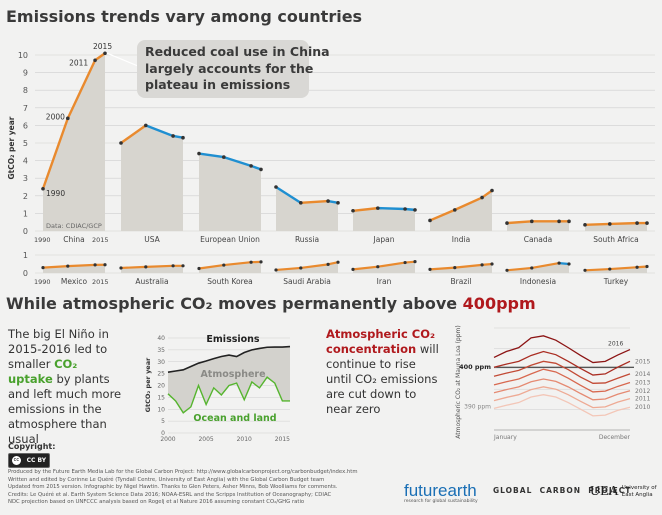 The image size is (662, 515). Describe the element at coordinates (384, 219) in the screenshot. I see `area-japan` at that location.